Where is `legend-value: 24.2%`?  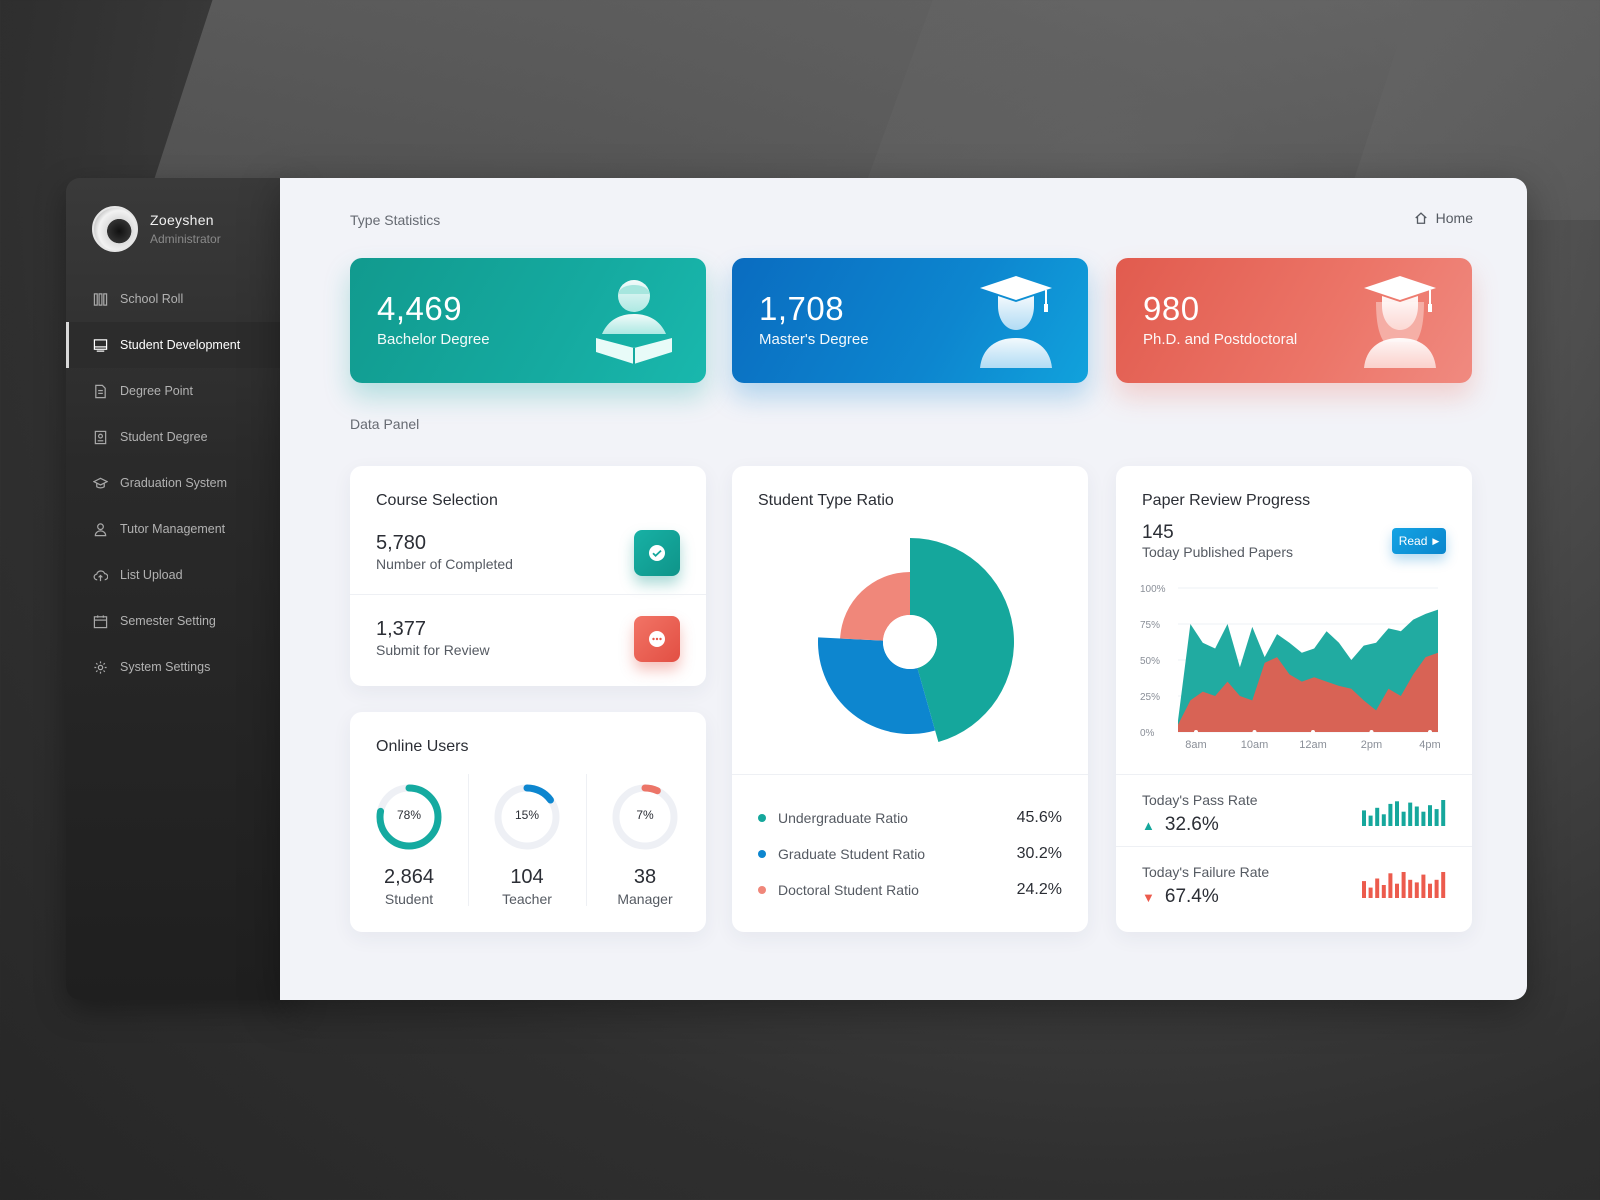 legend-value: 24.2% is located at coordinates (1039, 889).